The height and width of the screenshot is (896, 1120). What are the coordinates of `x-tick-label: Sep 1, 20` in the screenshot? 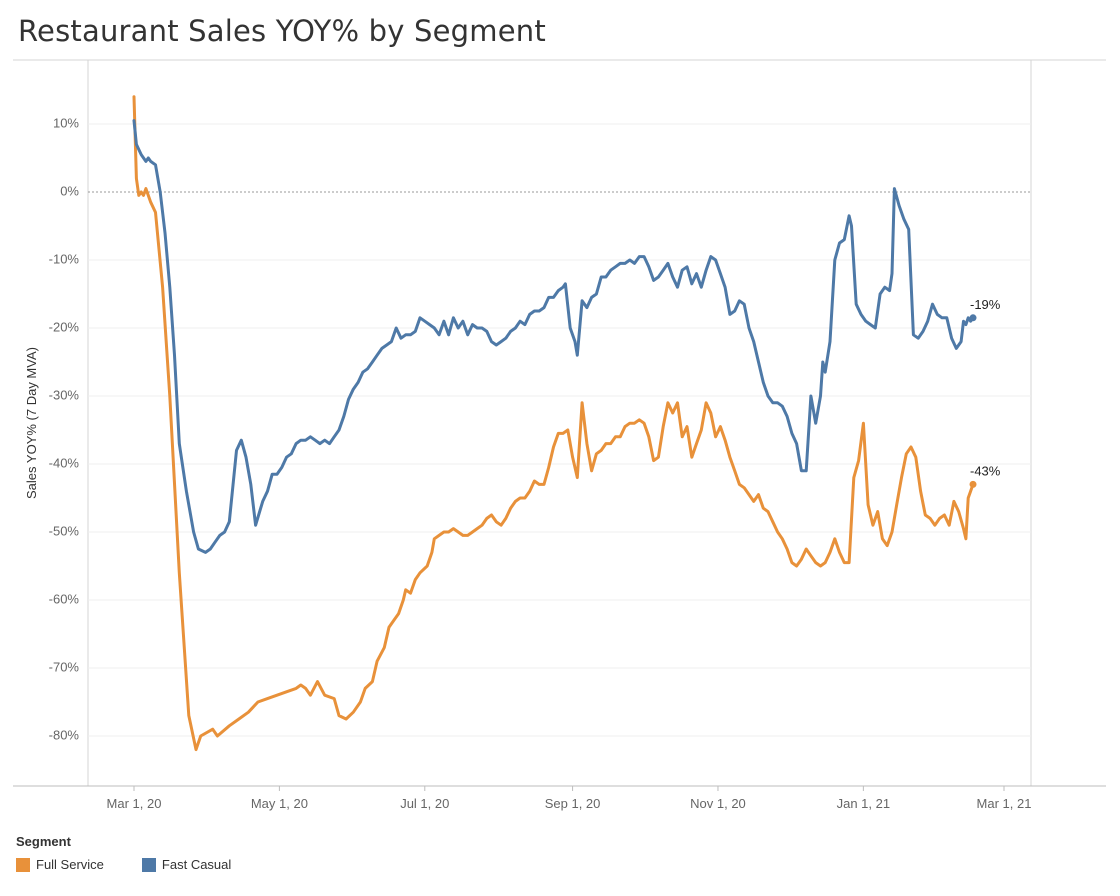 It's located at (573, 803).